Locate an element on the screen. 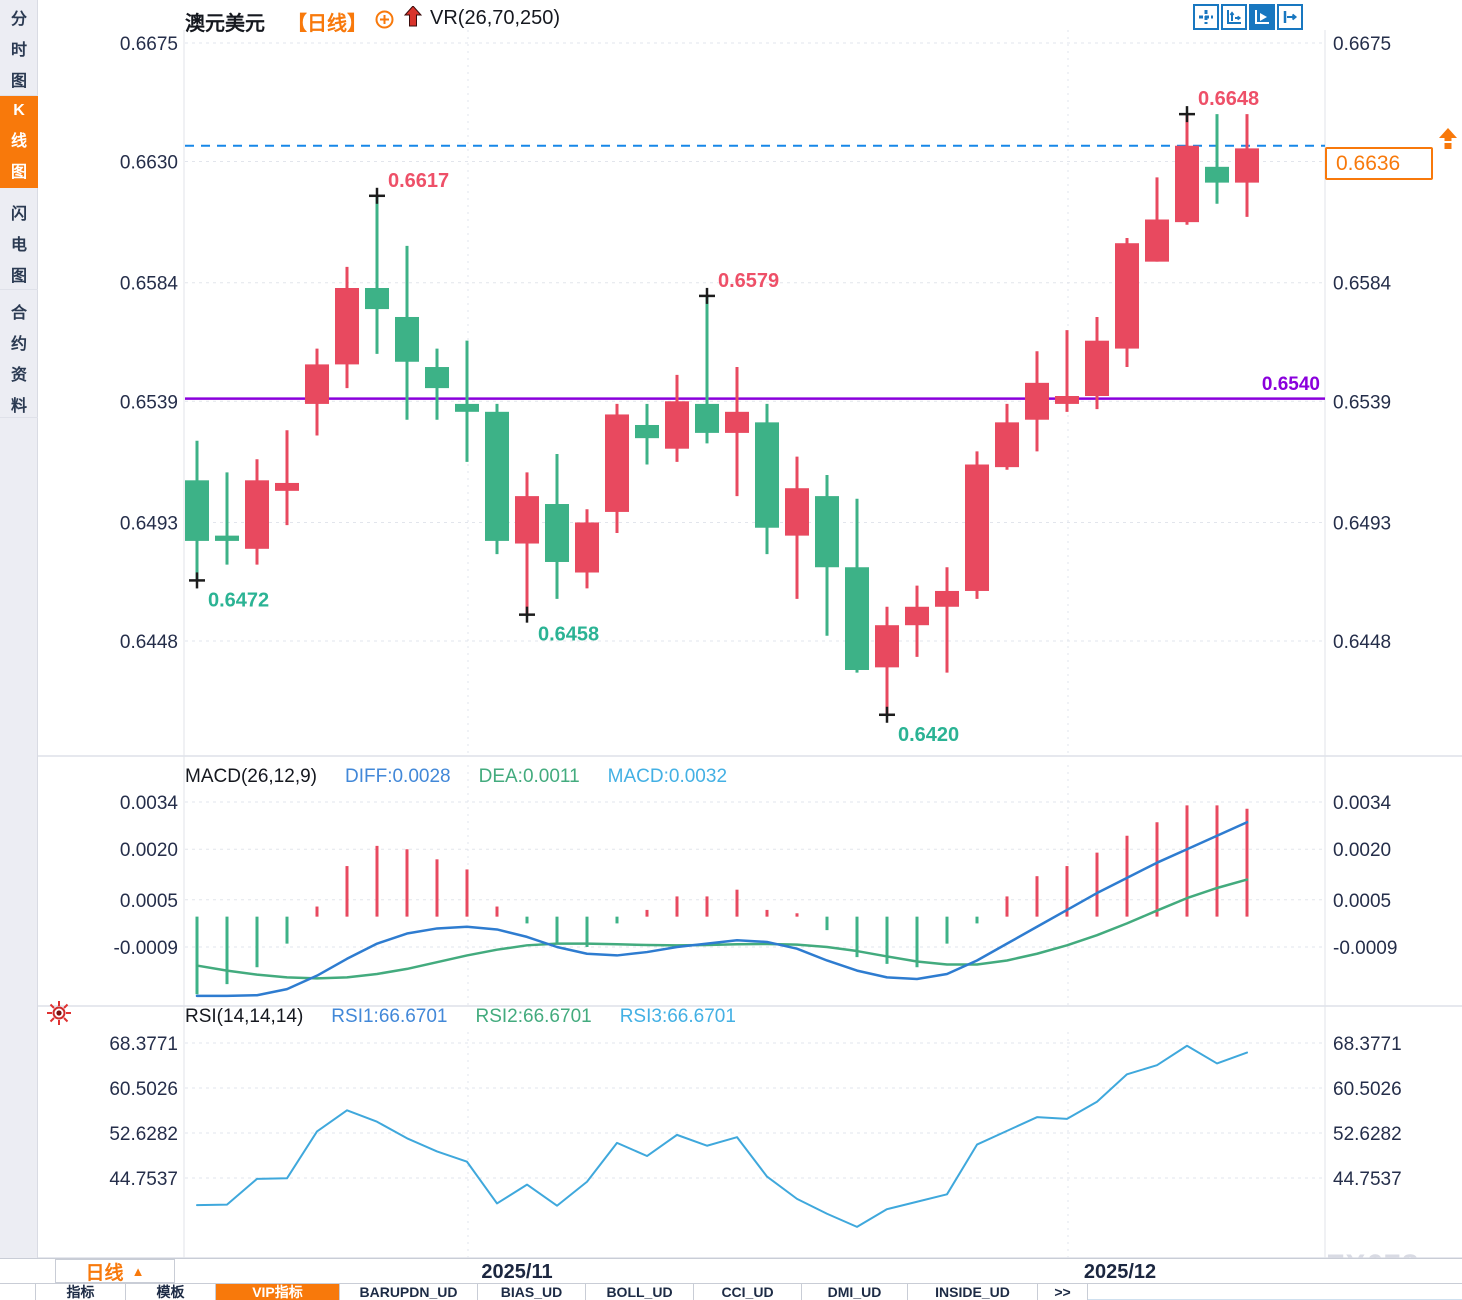 This screenshot has height=1300, width=1462. period-selector-label: 日线 is located at coordinates (104, 1273).